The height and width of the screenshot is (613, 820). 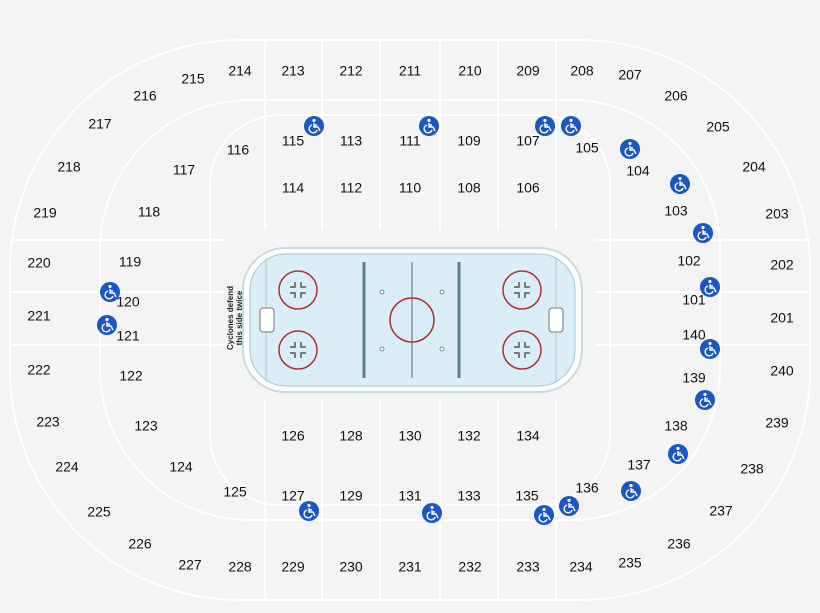 I want to click on section-label: 130, so click(x=410, y=436).